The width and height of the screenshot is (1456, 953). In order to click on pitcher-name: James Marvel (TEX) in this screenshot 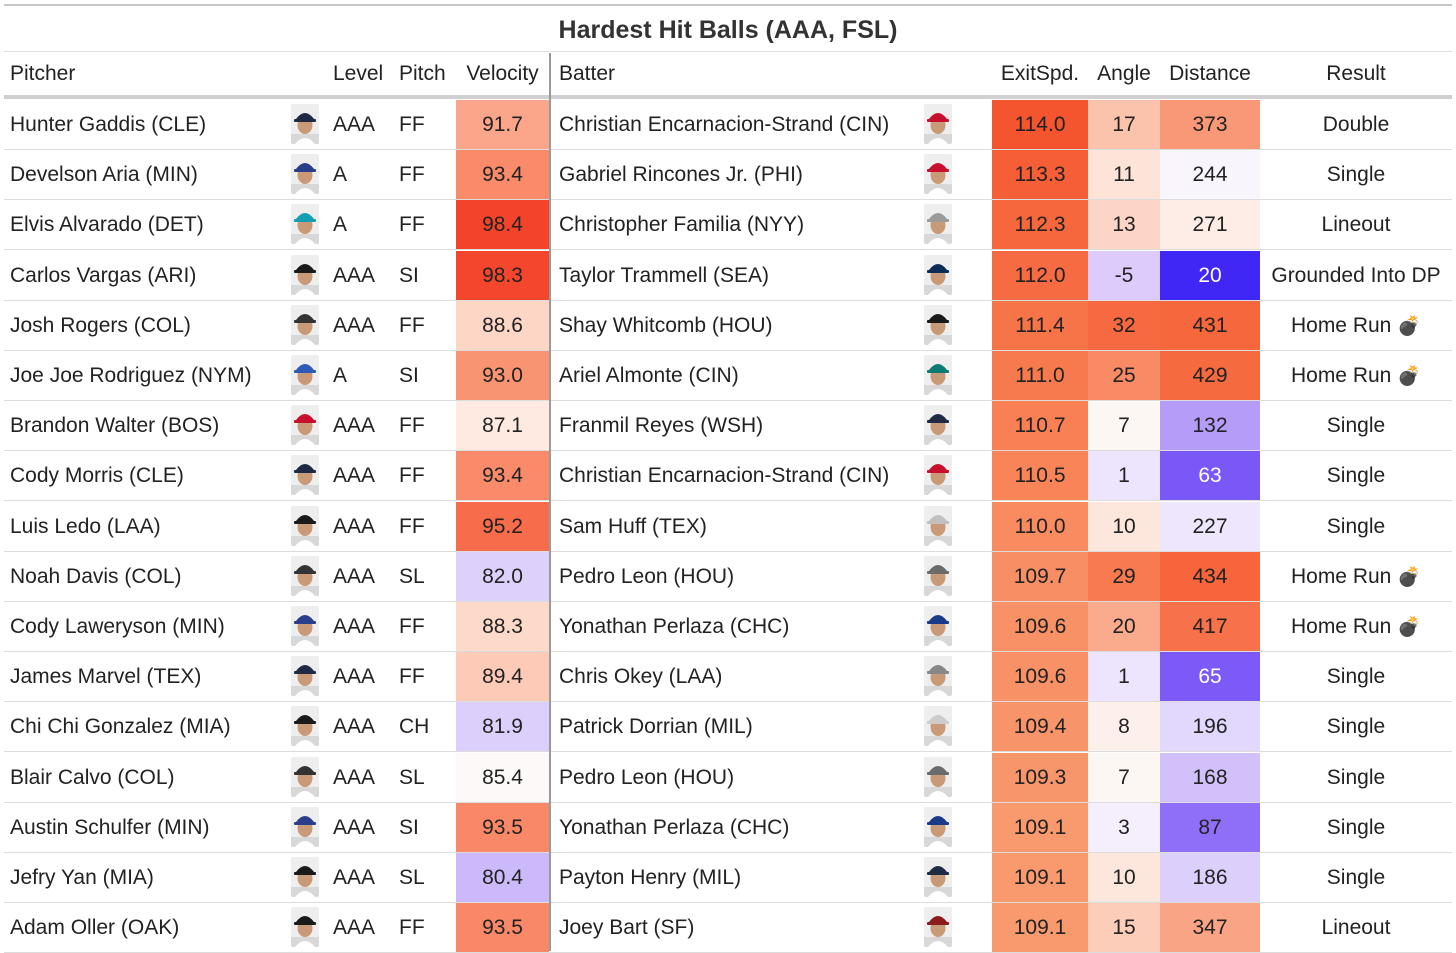, I will do `click(106, 677)`.